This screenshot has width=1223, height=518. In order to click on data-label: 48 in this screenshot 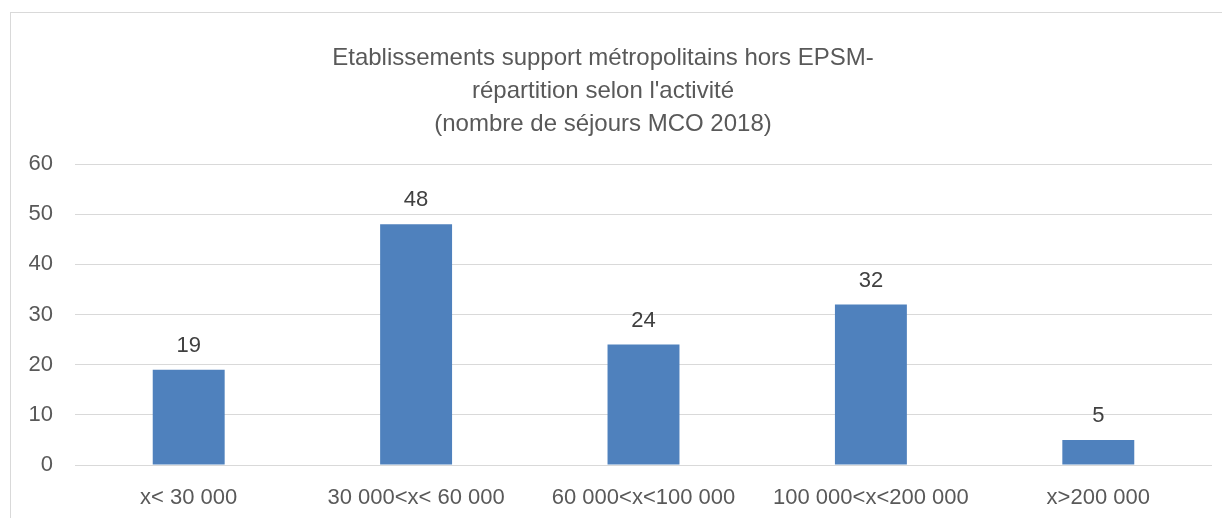, I will do `click(416, 199)`.